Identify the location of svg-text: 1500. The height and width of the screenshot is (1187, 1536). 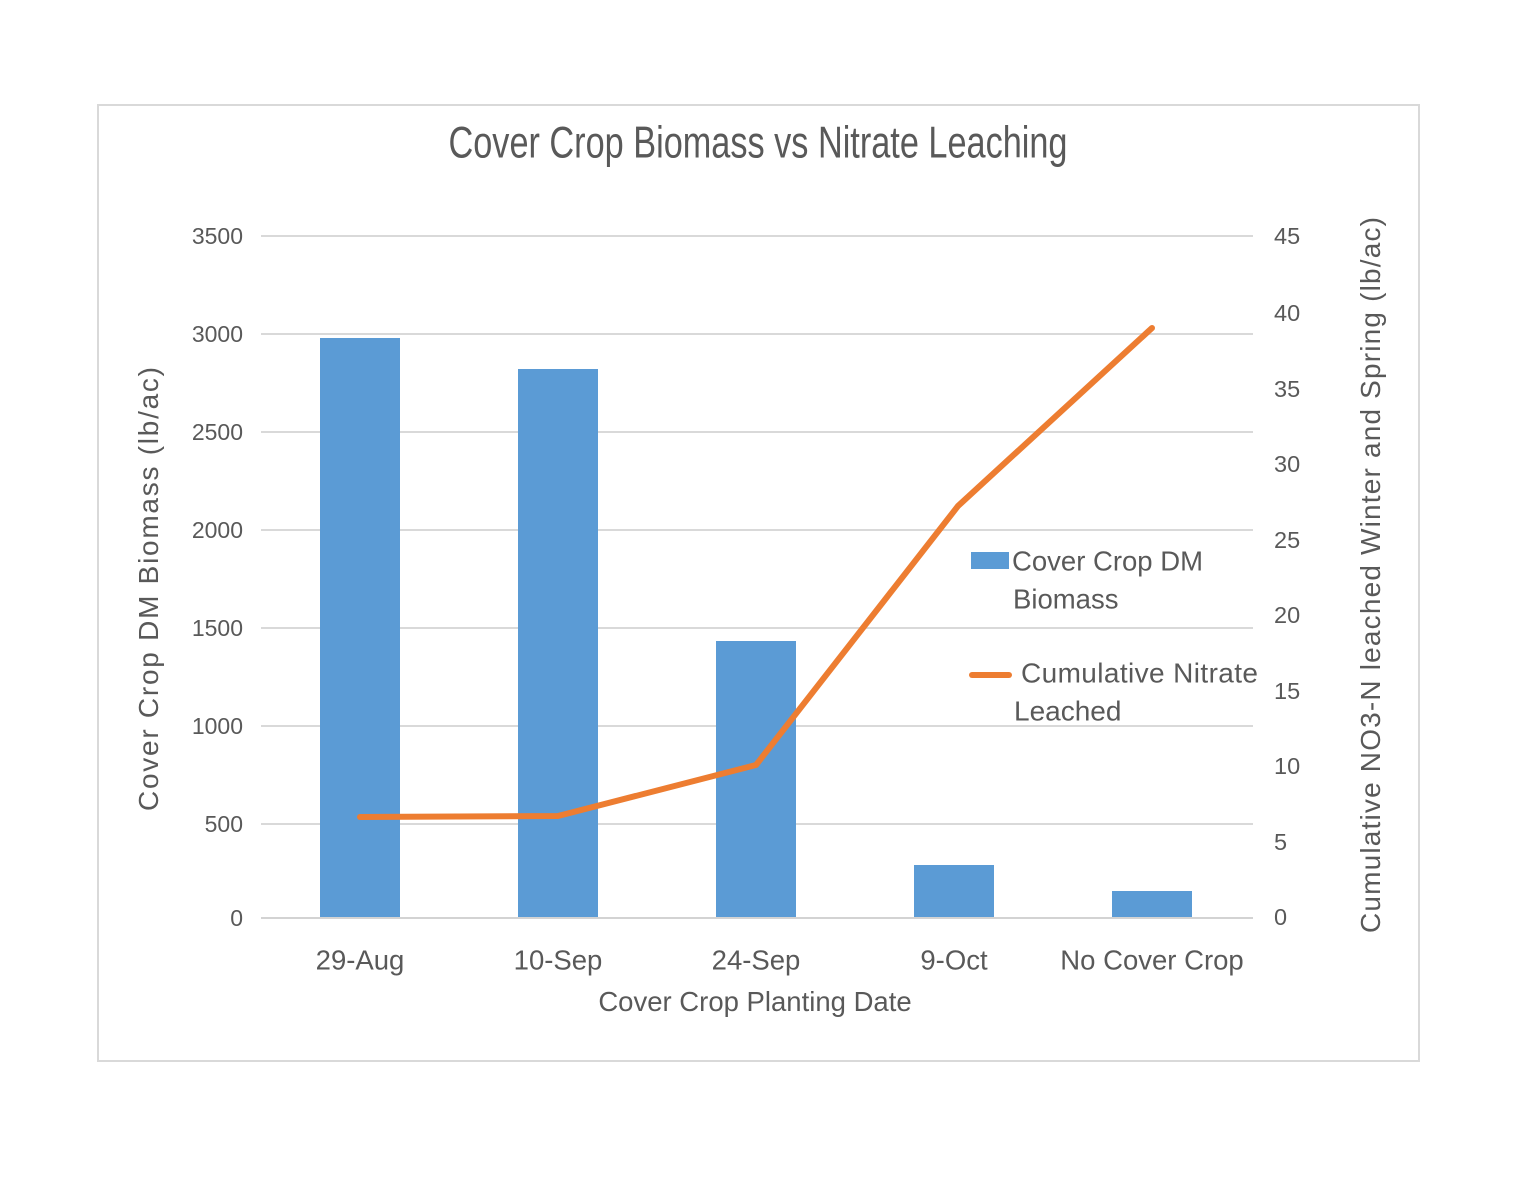
(217, 628).